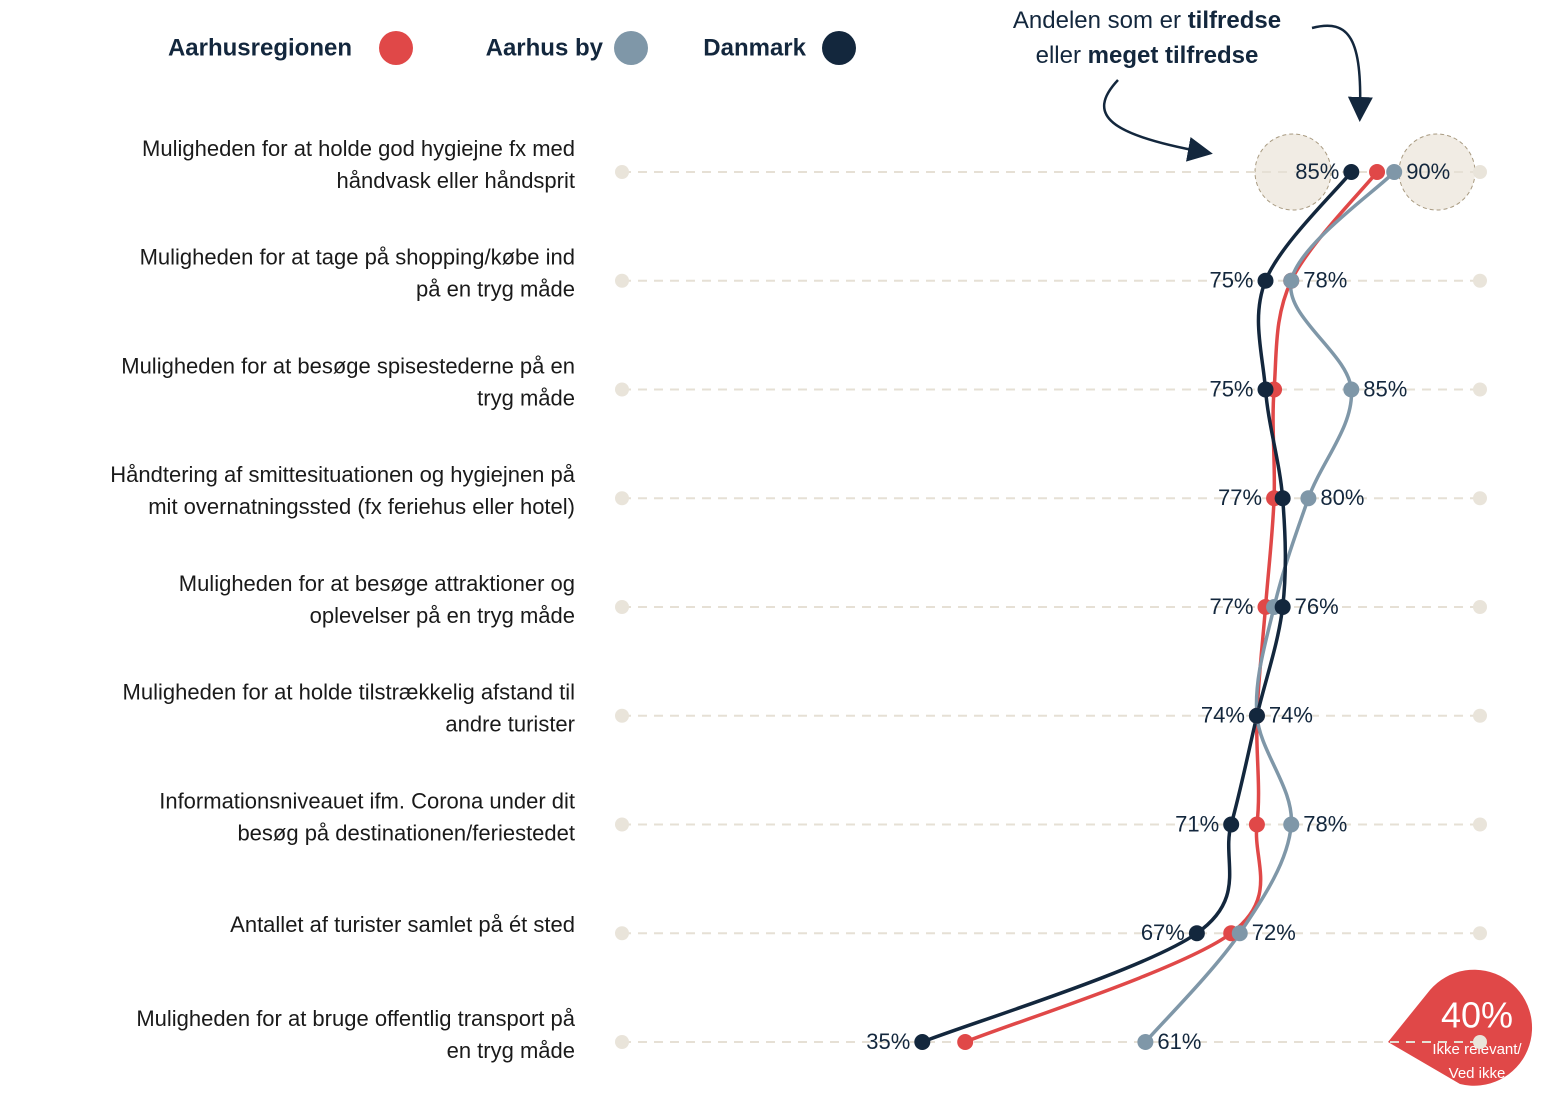  What do you see at coordinates (1317, 606) in the screenshot?
I see `data-label: 76%` at bounding box center [1317, 606].